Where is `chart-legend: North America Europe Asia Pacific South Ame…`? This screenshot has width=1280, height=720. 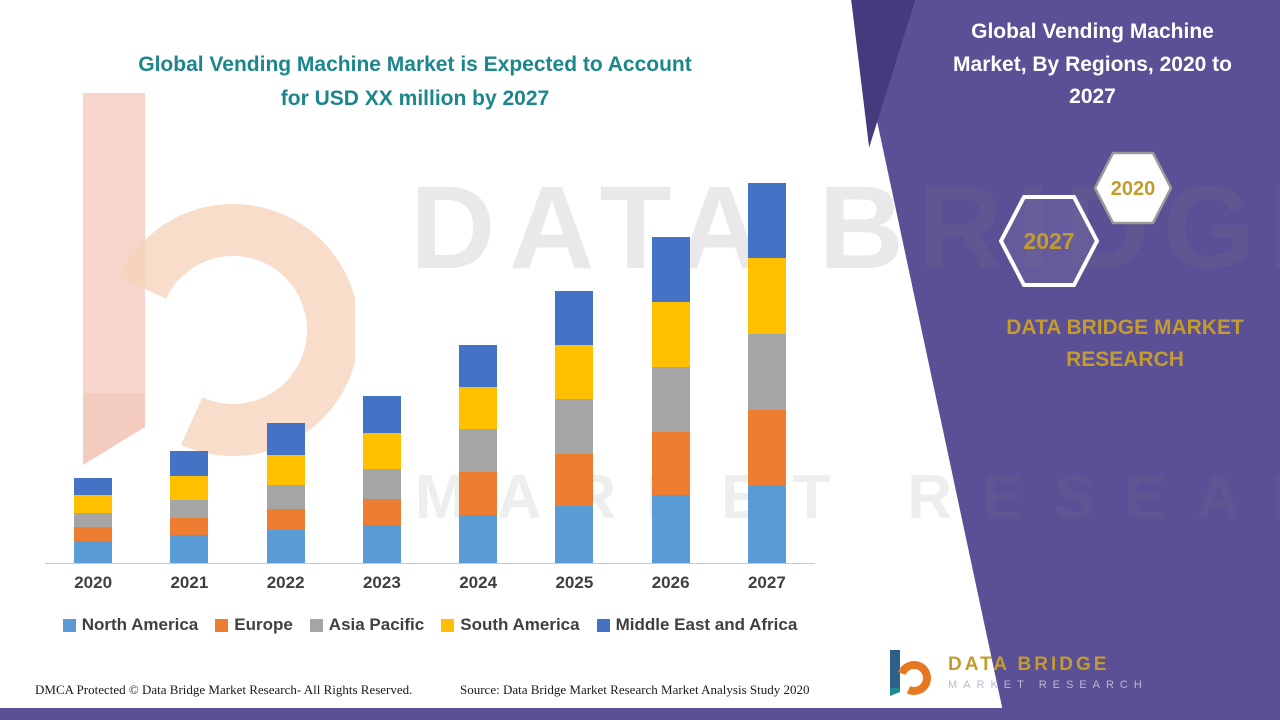 chart-legend: North America Europe Asia Pacific South Ame… is located at coordinates (430, 625).